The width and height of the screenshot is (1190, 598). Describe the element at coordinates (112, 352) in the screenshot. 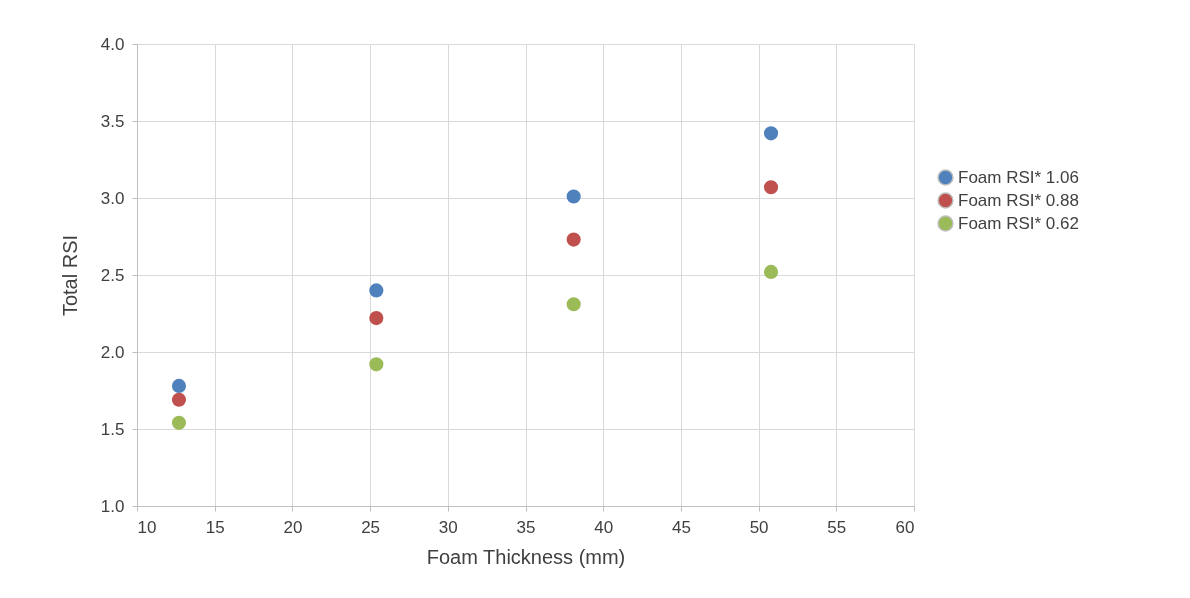

I see `y-tick-label: 2.0` at that location.